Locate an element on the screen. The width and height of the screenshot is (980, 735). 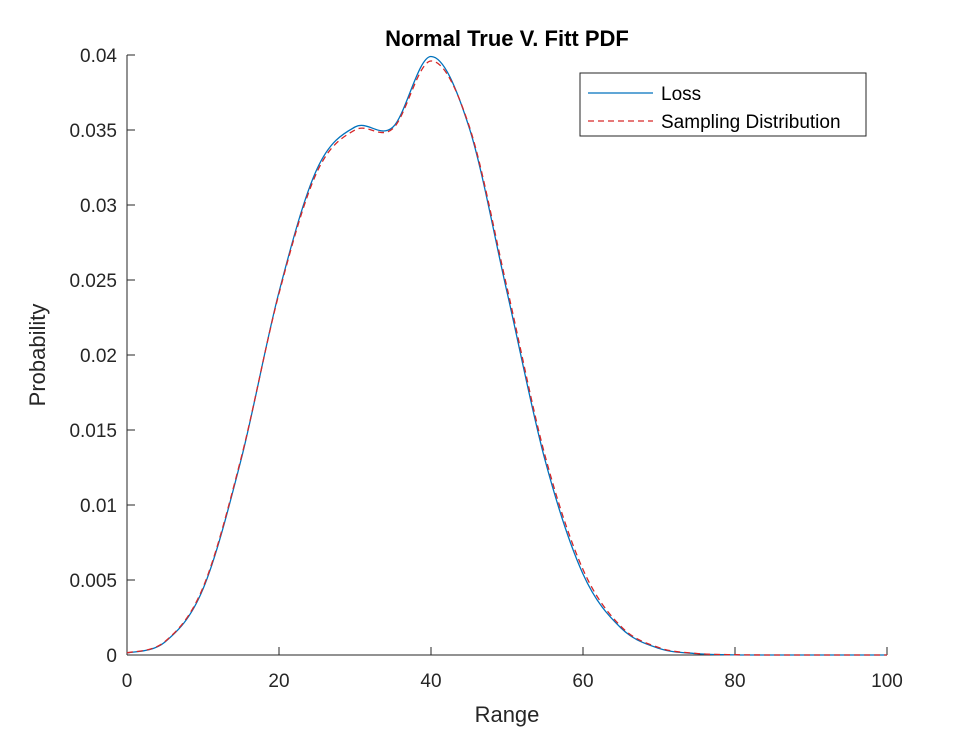
legend-label: Sampling Distribution is located at coordinates (751, 122).